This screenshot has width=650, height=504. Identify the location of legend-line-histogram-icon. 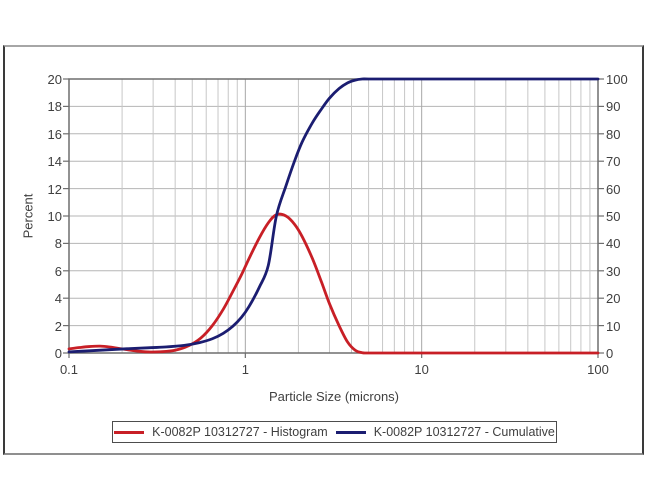
(129, 432).